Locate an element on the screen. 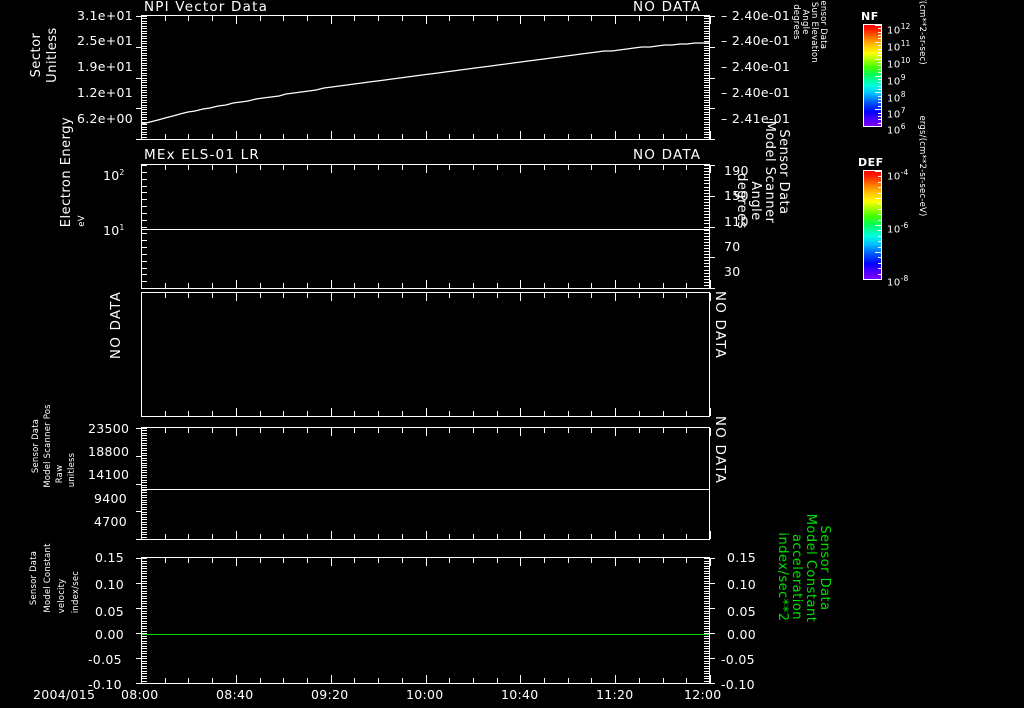 The image size is (1024, 708). panel-5-frame is located at coordinates (425, 620).